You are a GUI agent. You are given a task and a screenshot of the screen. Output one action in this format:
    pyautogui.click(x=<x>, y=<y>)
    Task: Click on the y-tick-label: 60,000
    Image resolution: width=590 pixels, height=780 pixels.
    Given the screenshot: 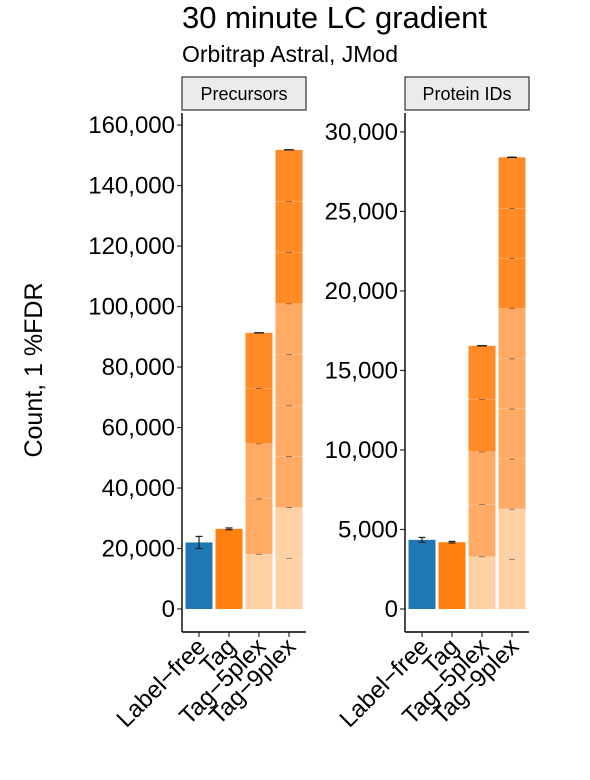 What is the action you would take?
    pyautogui.click(x=138, y=428)
    